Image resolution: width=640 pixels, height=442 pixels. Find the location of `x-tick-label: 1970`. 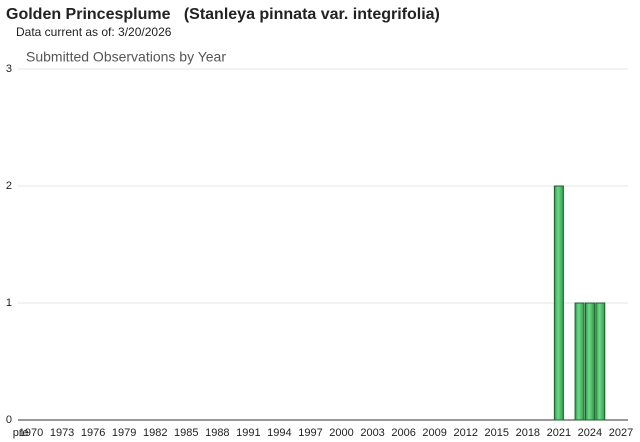

x-tick-label: 1970 is located at coordinates (31, 433).